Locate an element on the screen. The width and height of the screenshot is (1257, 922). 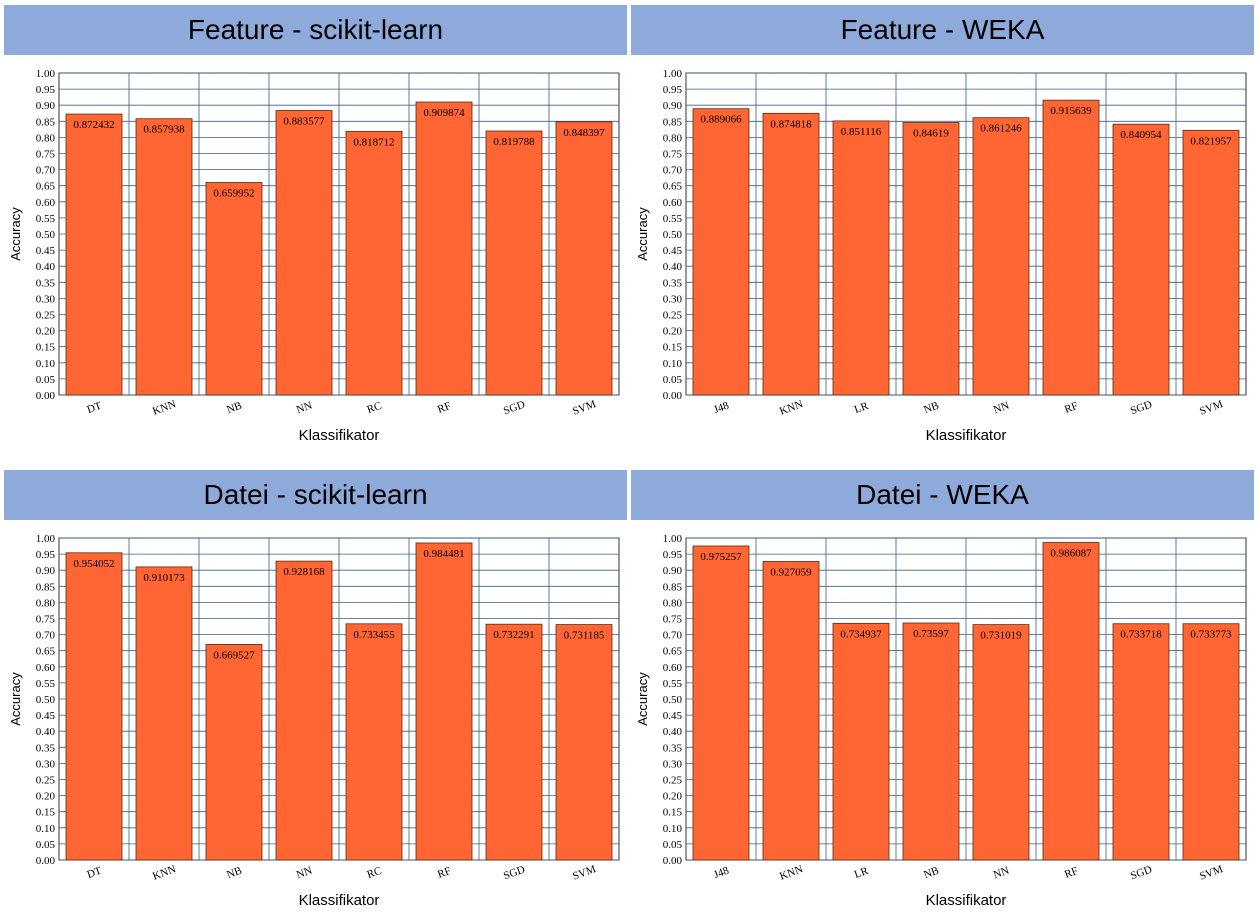
data-label: 0.861246 is located at coordinates (1001, 129).